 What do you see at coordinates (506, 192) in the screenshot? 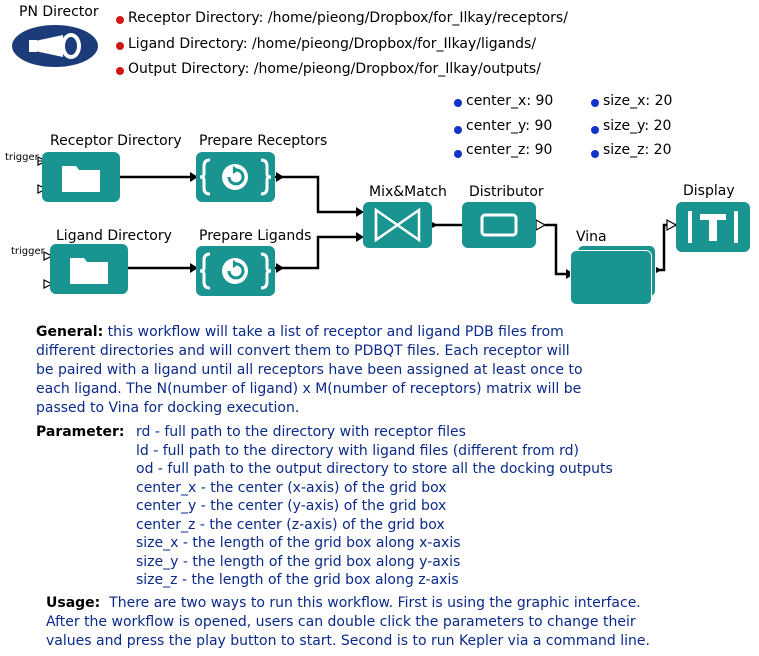
I see `actor-label: Distributor` at bounding box center [506, 192].